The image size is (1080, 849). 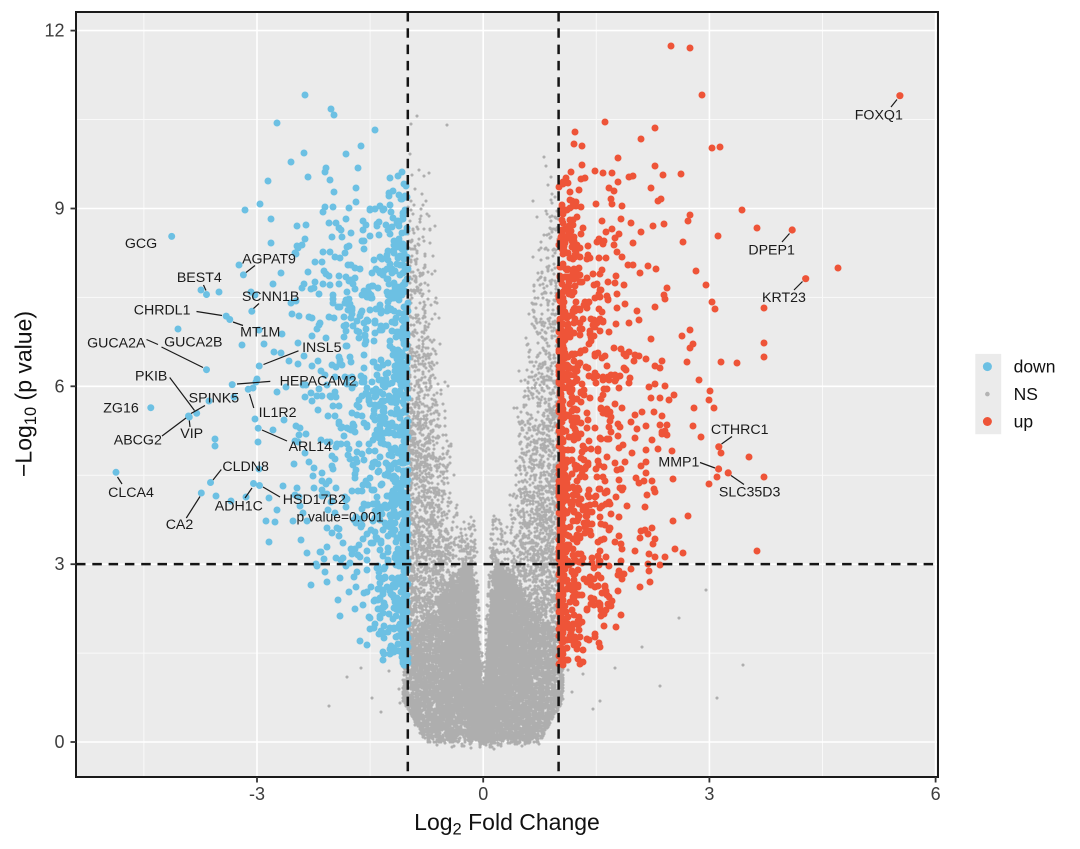 What do you see at coordinates (138, 440) in the screenshot?
I see `svg-text: ABCG2` at bounding box center [138, 440].